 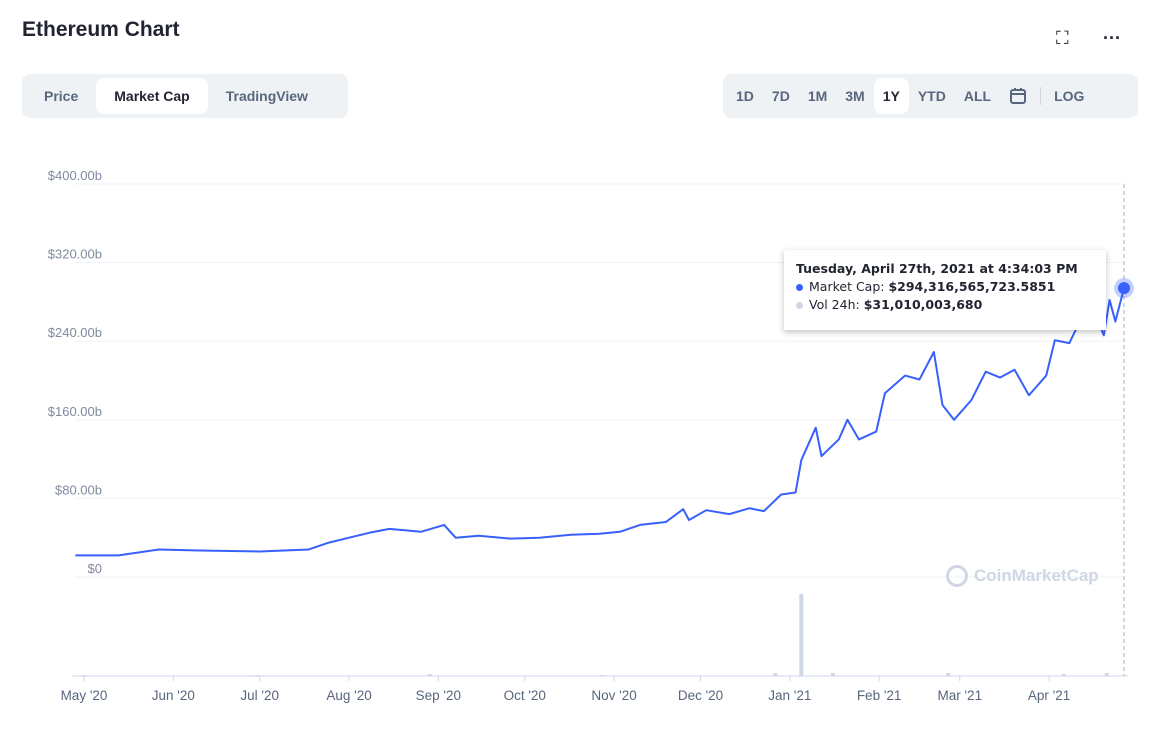 What do you see at coordinates (937, 268) in the screenshot?
I see `tooltip-date: Tuesday, April 27th, 2021 at 4:34:03 PM` at bounding box center [937, 268].